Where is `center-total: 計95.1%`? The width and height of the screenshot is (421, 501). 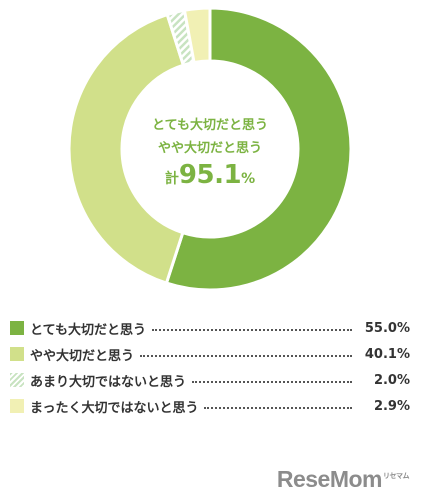 center-total: 計95.1% is located at coordinates (210, 175).